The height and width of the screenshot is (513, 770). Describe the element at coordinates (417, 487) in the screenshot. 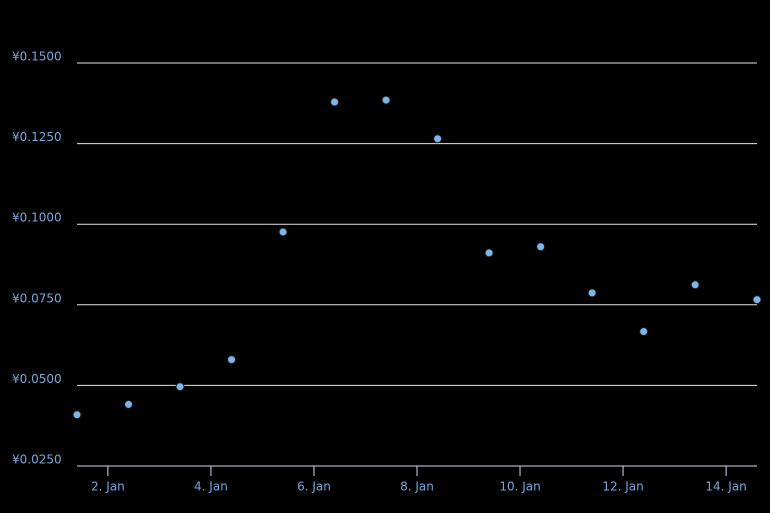

I see `x-tick-label: 8. Jan` at that location.